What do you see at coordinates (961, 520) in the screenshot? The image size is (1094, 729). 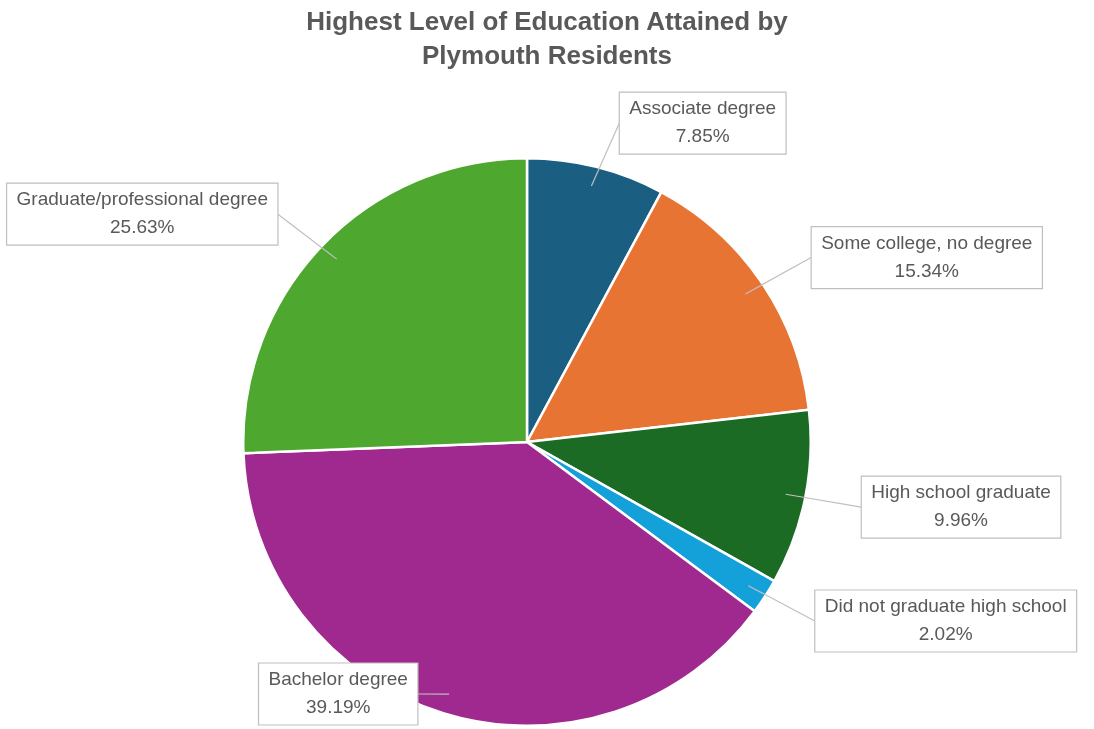 I see `data-label: 9.96%` at bounding box center [961, 520].